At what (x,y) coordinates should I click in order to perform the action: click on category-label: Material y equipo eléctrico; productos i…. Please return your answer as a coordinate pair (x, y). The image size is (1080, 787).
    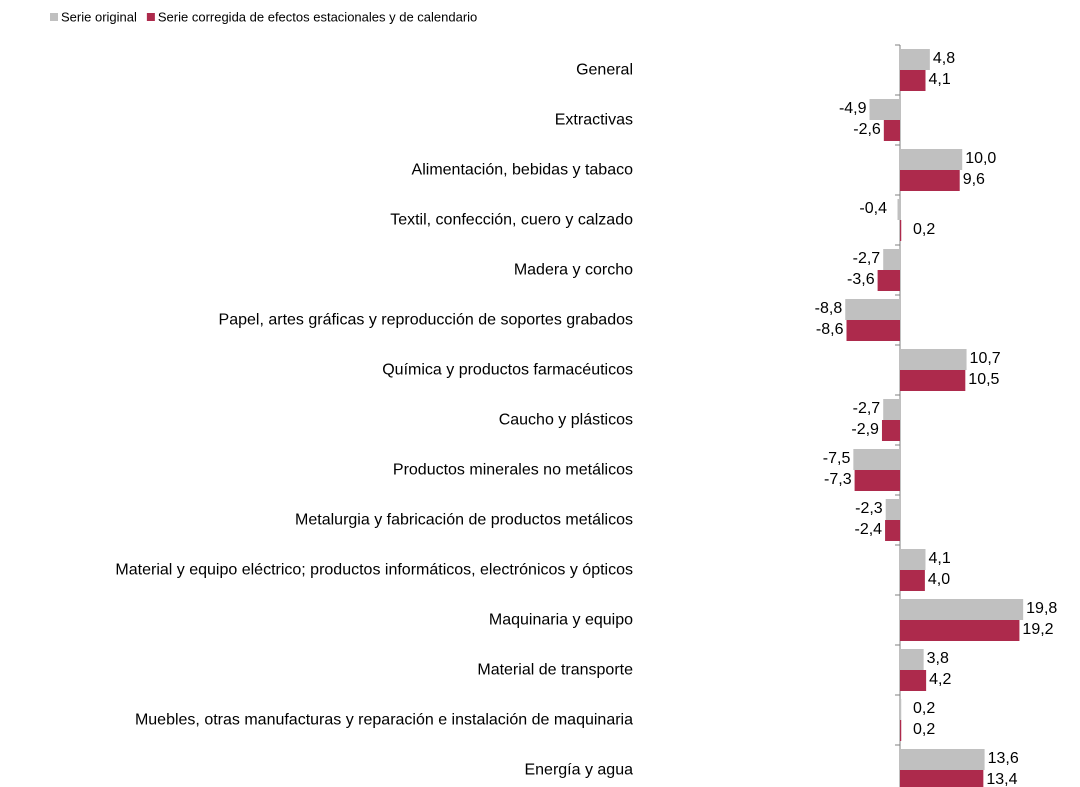
    Looking at the image, I should click on (374, 570).